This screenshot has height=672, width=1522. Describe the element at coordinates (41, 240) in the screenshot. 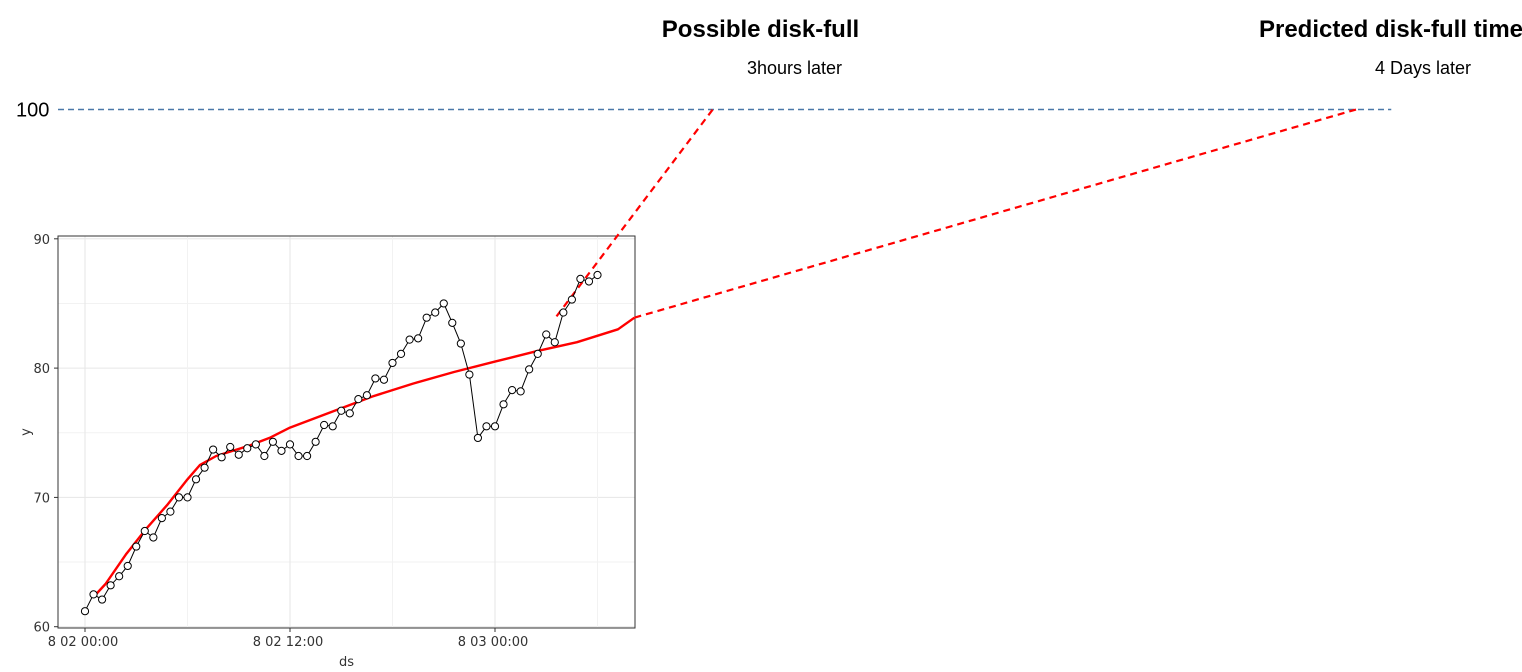

I see `y-tick-label: 90` at that location.